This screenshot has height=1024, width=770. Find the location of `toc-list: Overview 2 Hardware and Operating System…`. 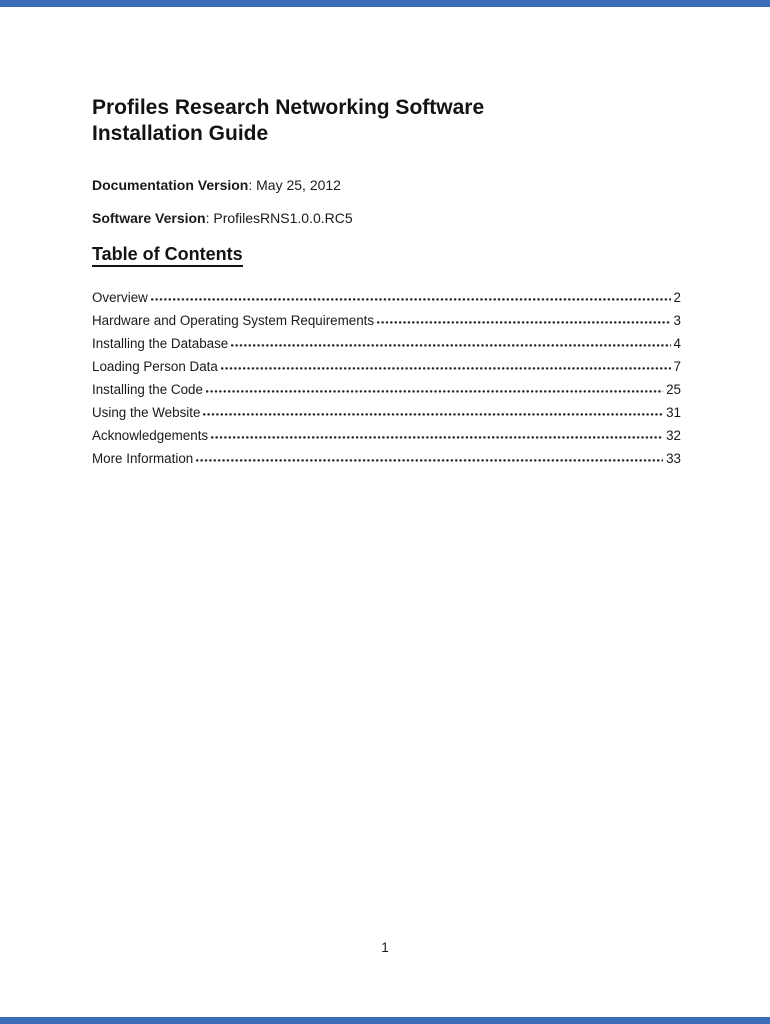

toc-list: Overview 2 Hardware and Operating System… is located at coordinates (386, 375).